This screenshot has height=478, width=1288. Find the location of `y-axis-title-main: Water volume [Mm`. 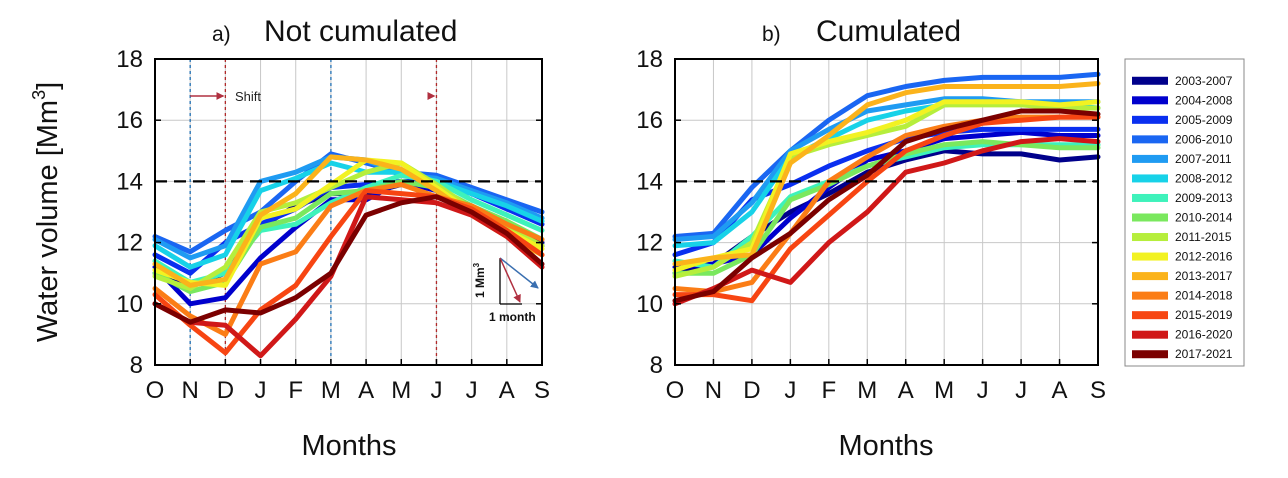

y-axis-title-main: Water volume [Mm is located at coordinates (48, 221).